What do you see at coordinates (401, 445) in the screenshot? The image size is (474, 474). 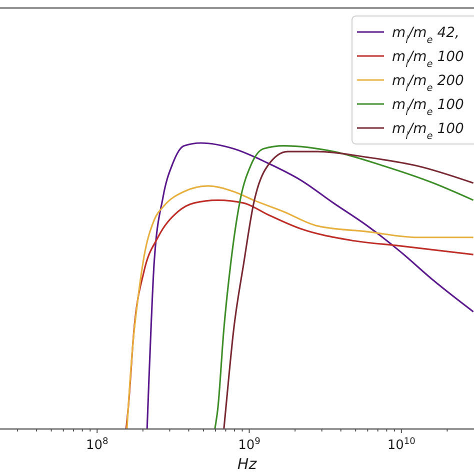 I see `x-tick-label: 10$^{10}$` at bounding box center [401, 445].